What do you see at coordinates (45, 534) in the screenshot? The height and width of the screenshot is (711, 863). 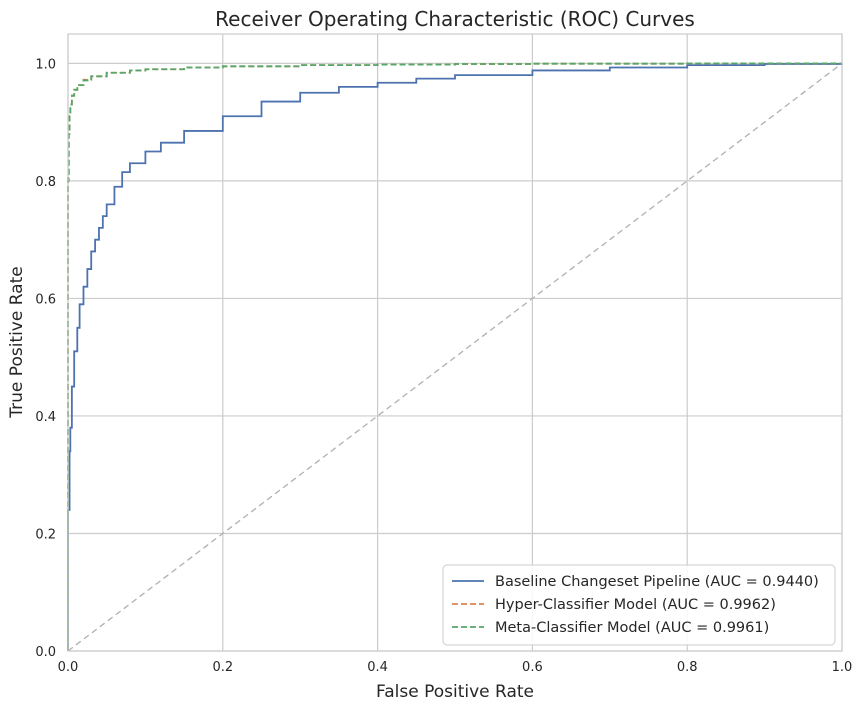 I see `y-tick-label: 0.2` at bounding box center [45, 534].